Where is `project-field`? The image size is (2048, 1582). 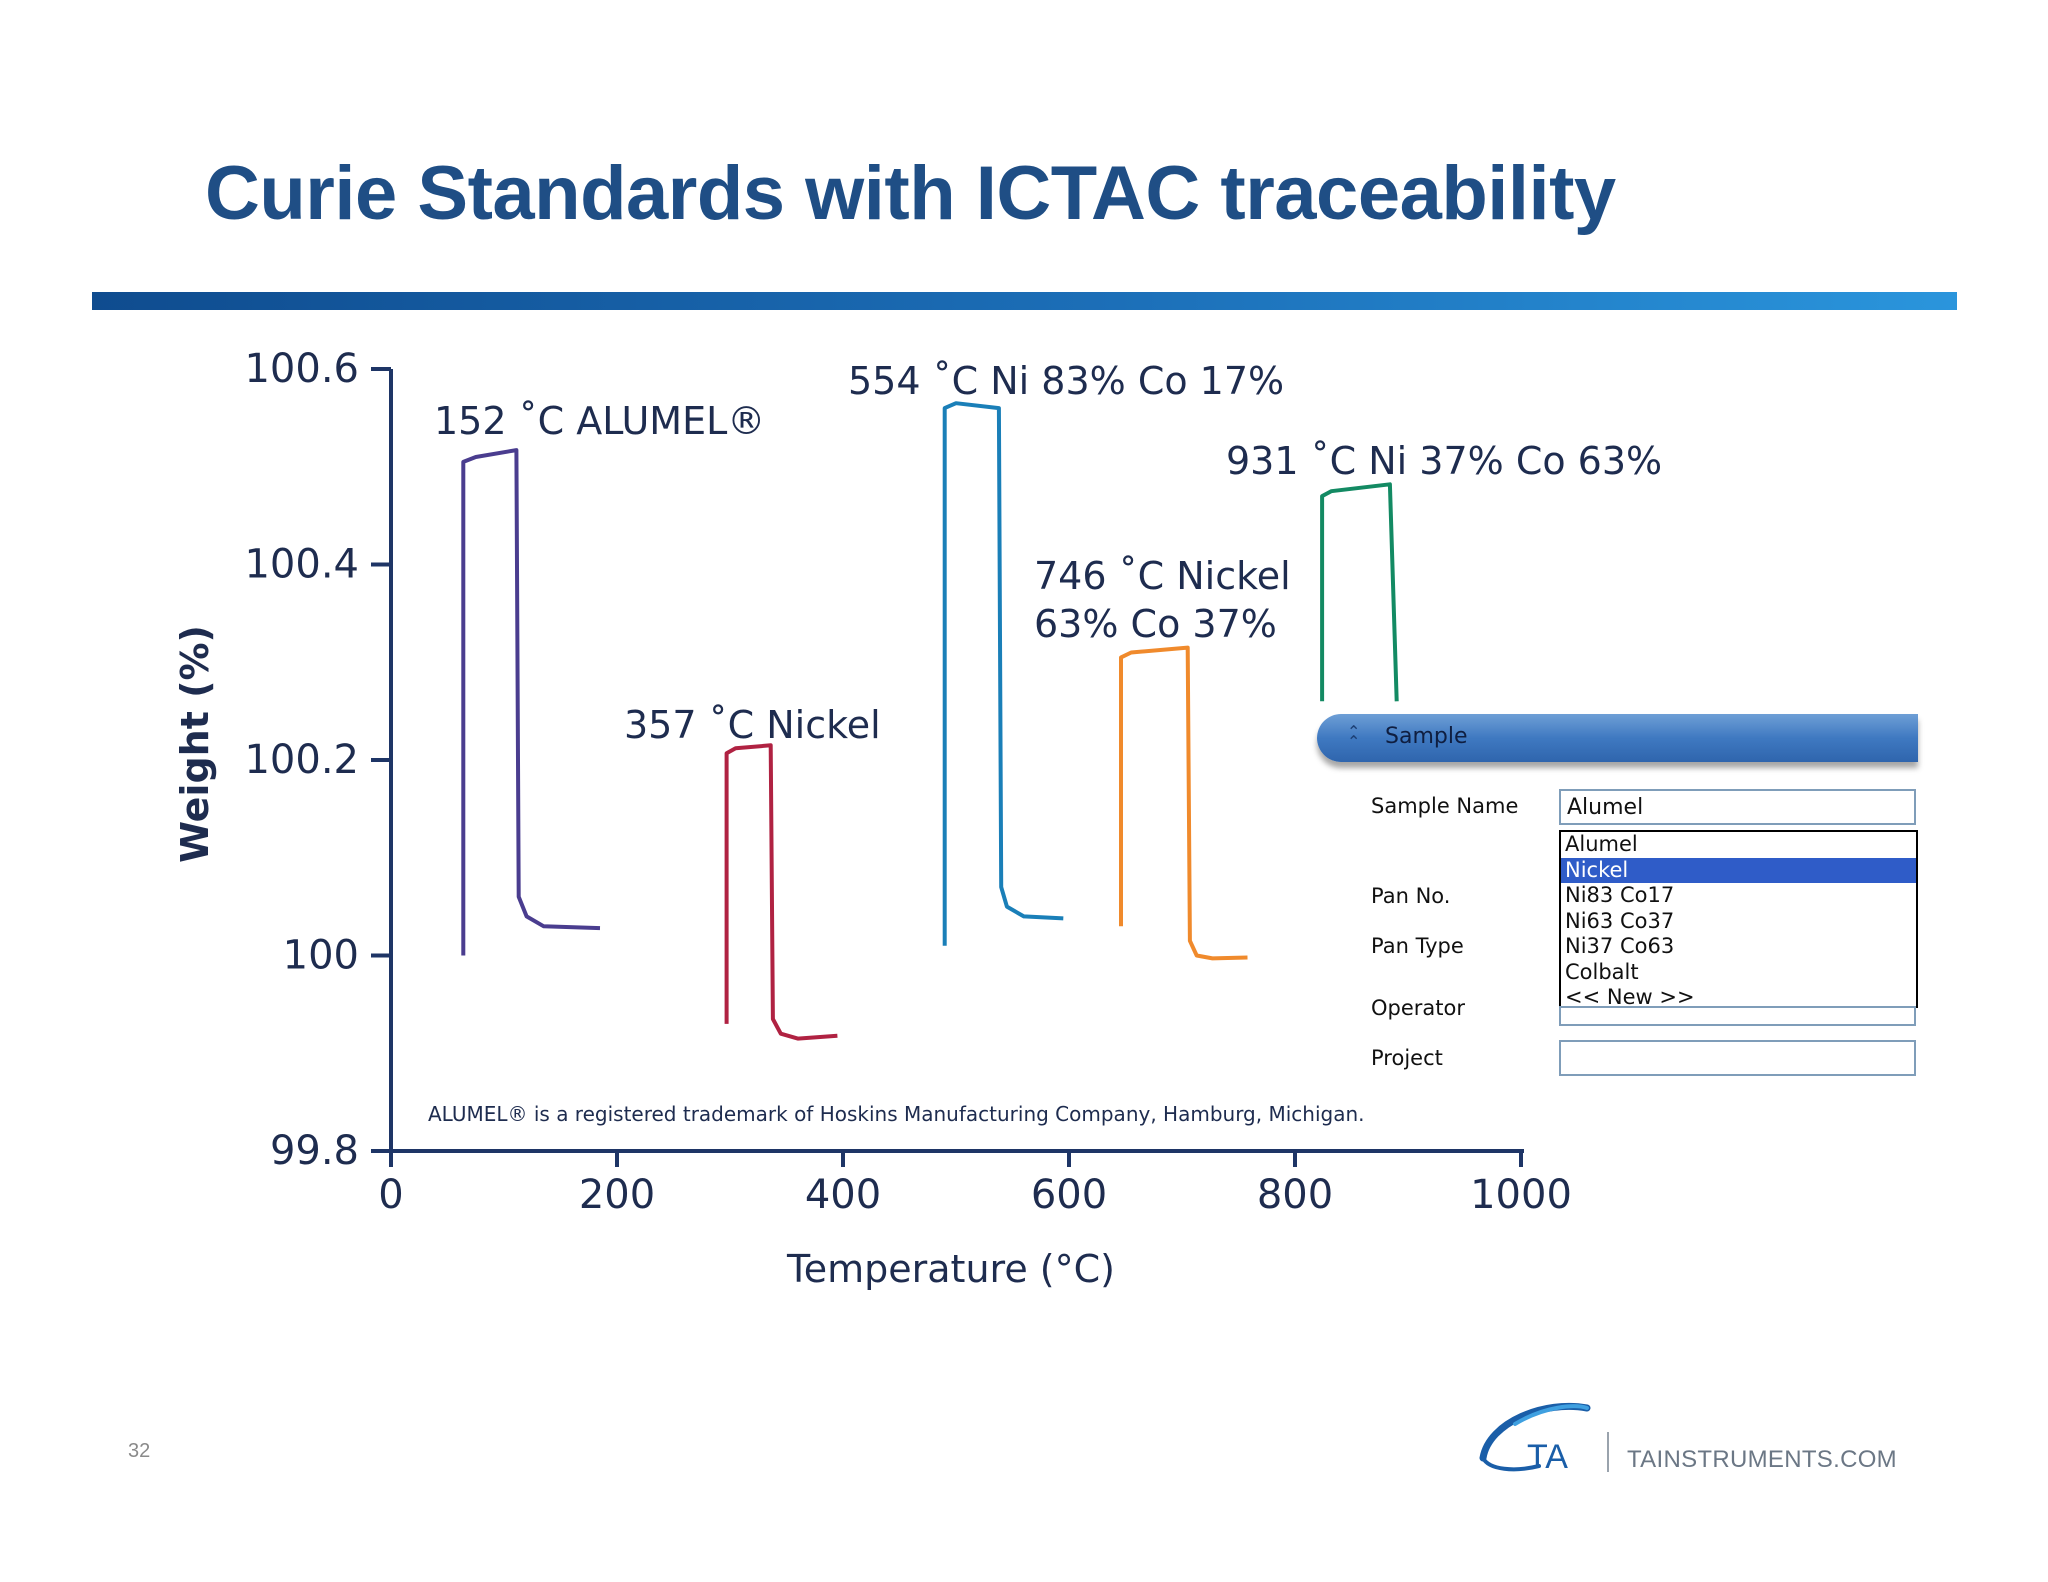
project-field is located at coordinates (1737, 1058).